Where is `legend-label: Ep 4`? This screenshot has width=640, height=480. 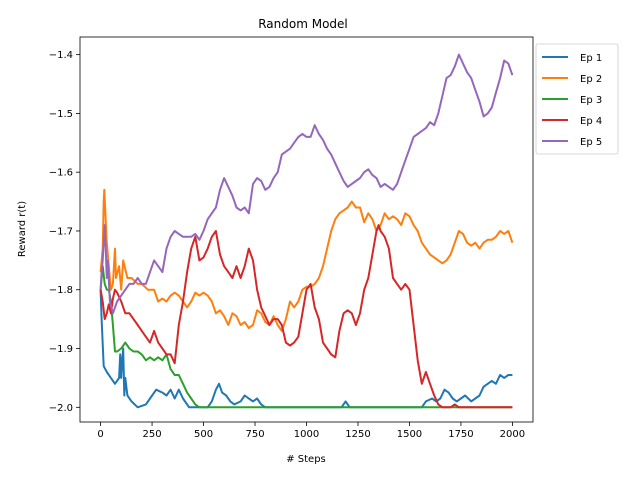 legend-label: Ep 4 is located at coordinates (591, 121).